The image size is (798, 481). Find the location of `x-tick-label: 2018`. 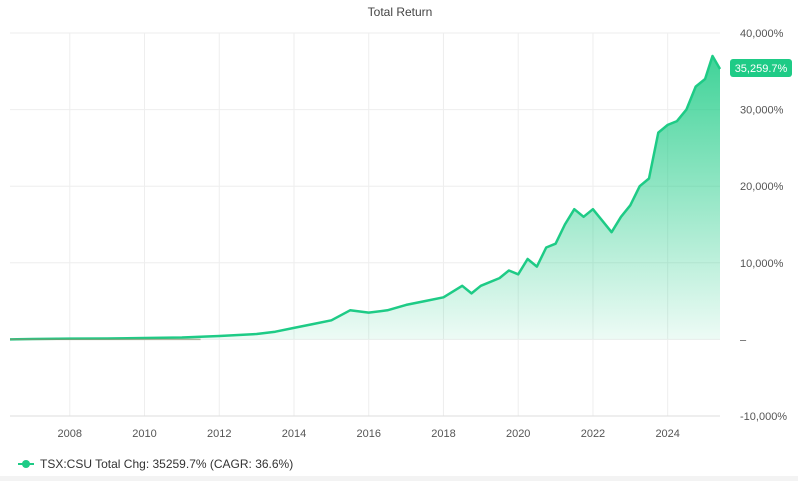

x-tick-label: 2018 is located at coordinates (443, 434).